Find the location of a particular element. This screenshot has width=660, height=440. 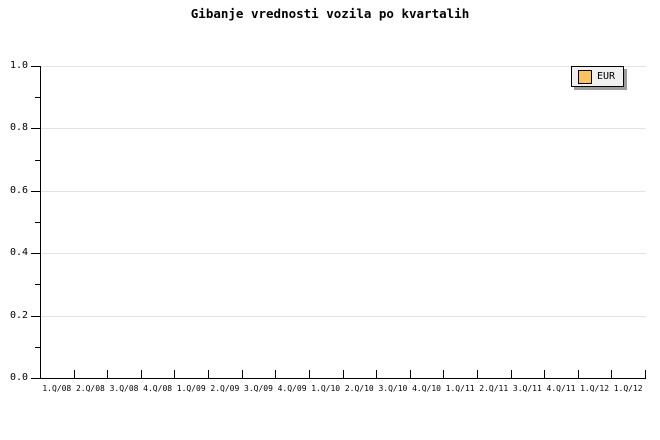

x-tick-label: 1.Q/10 is located at coordinates (326, 388).